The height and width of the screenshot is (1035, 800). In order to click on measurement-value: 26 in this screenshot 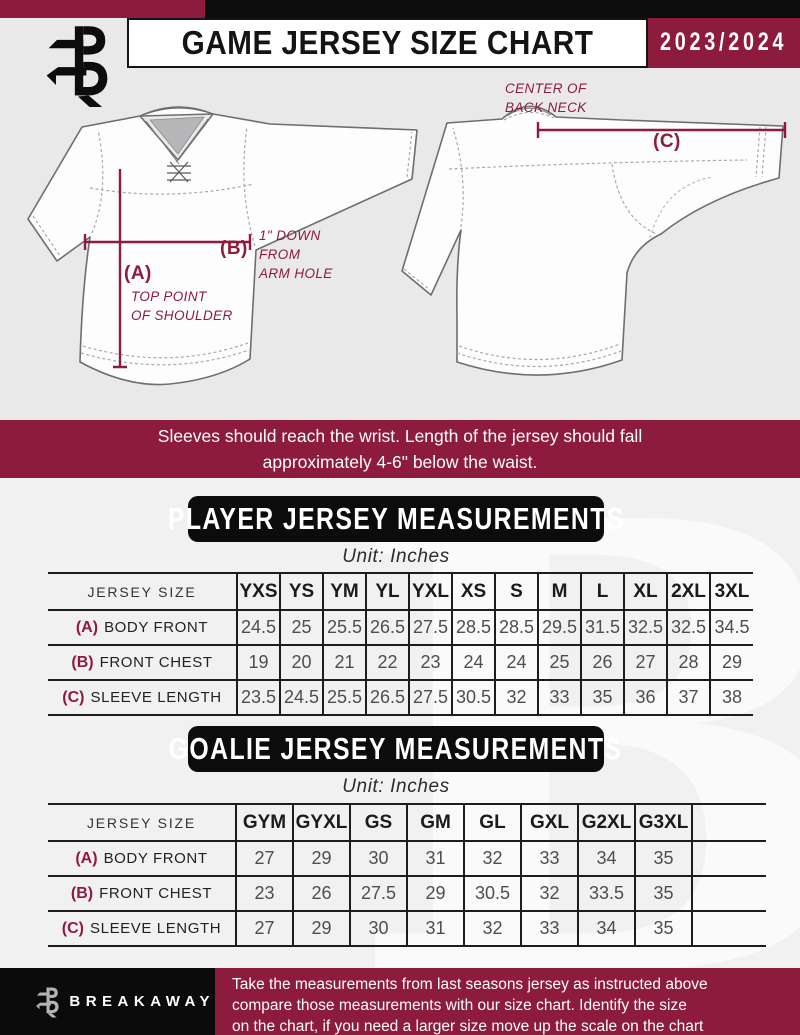, I will do `click(321, 893)`.